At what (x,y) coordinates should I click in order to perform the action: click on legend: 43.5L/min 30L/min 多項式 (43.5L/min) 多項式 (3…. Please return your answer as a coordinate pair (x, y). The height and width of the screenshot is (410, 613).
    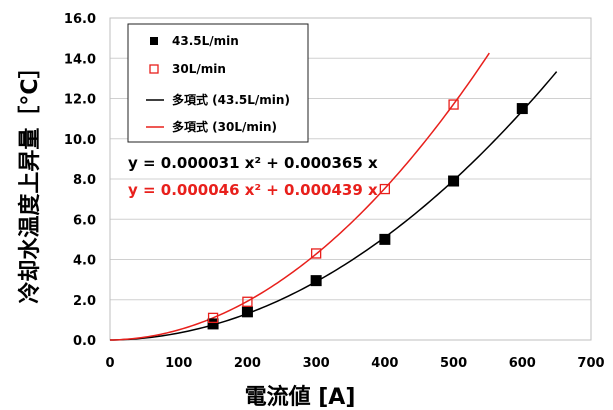
    Looking at the image, I should click on (218, 83).